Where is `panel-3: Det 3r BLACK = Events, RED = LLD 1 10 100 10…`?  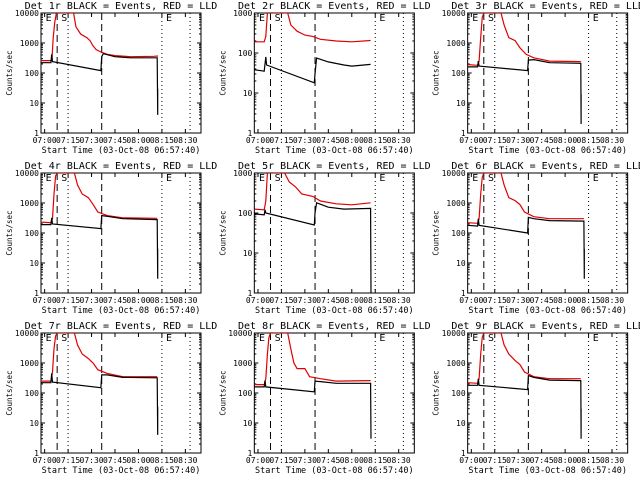
panel-3: Det 3r BLACK = Events, RED = LLD 1 10 100 10… is located at coordinates (536, 78).